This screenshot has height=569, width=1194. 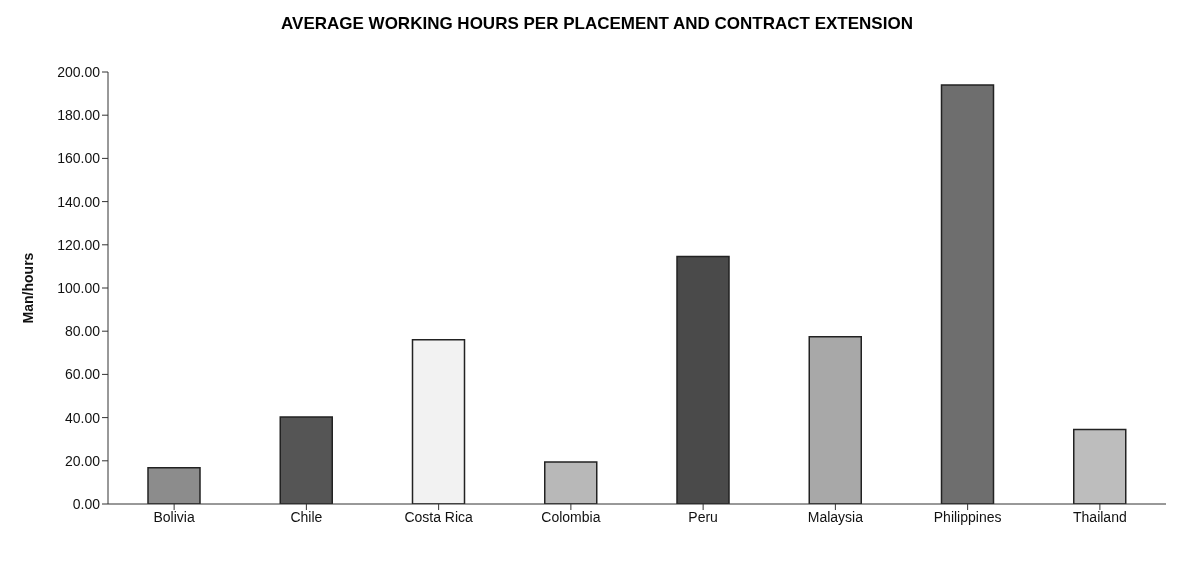 I want to click on x-tick-label: Philippines, so click(x=967, y=516).